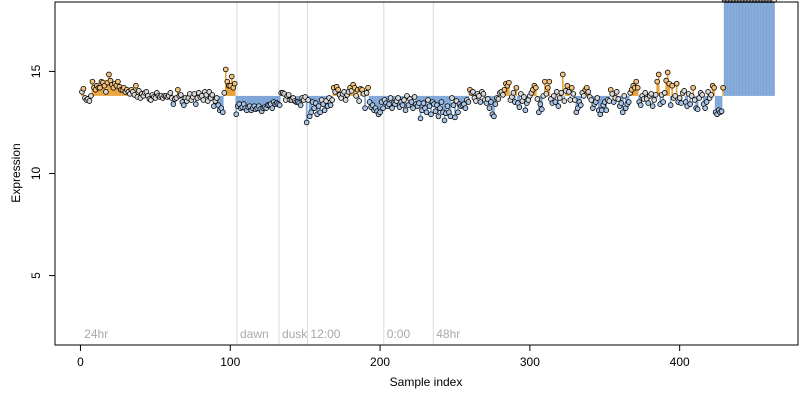  Describe the element at coordinates (80, 362) in the screenshot. I see `x-tick-label: 0` at that location.